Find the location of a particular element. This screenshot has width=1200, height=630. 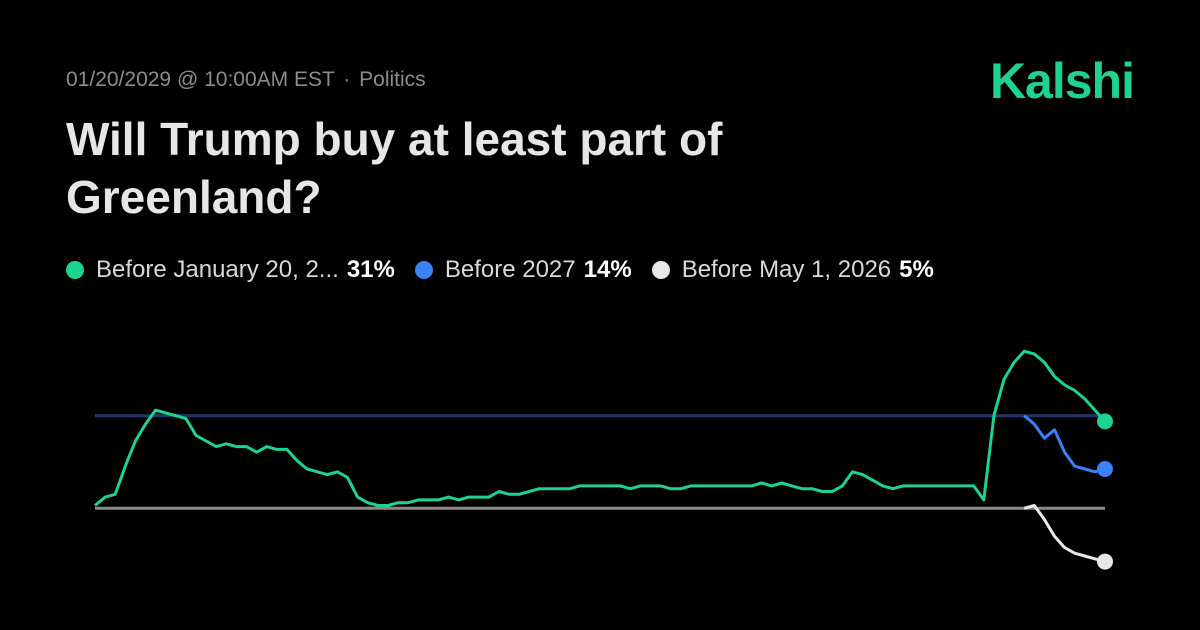

legend-item-2027: Before 2027 14% is located at coordinates (523, 270).